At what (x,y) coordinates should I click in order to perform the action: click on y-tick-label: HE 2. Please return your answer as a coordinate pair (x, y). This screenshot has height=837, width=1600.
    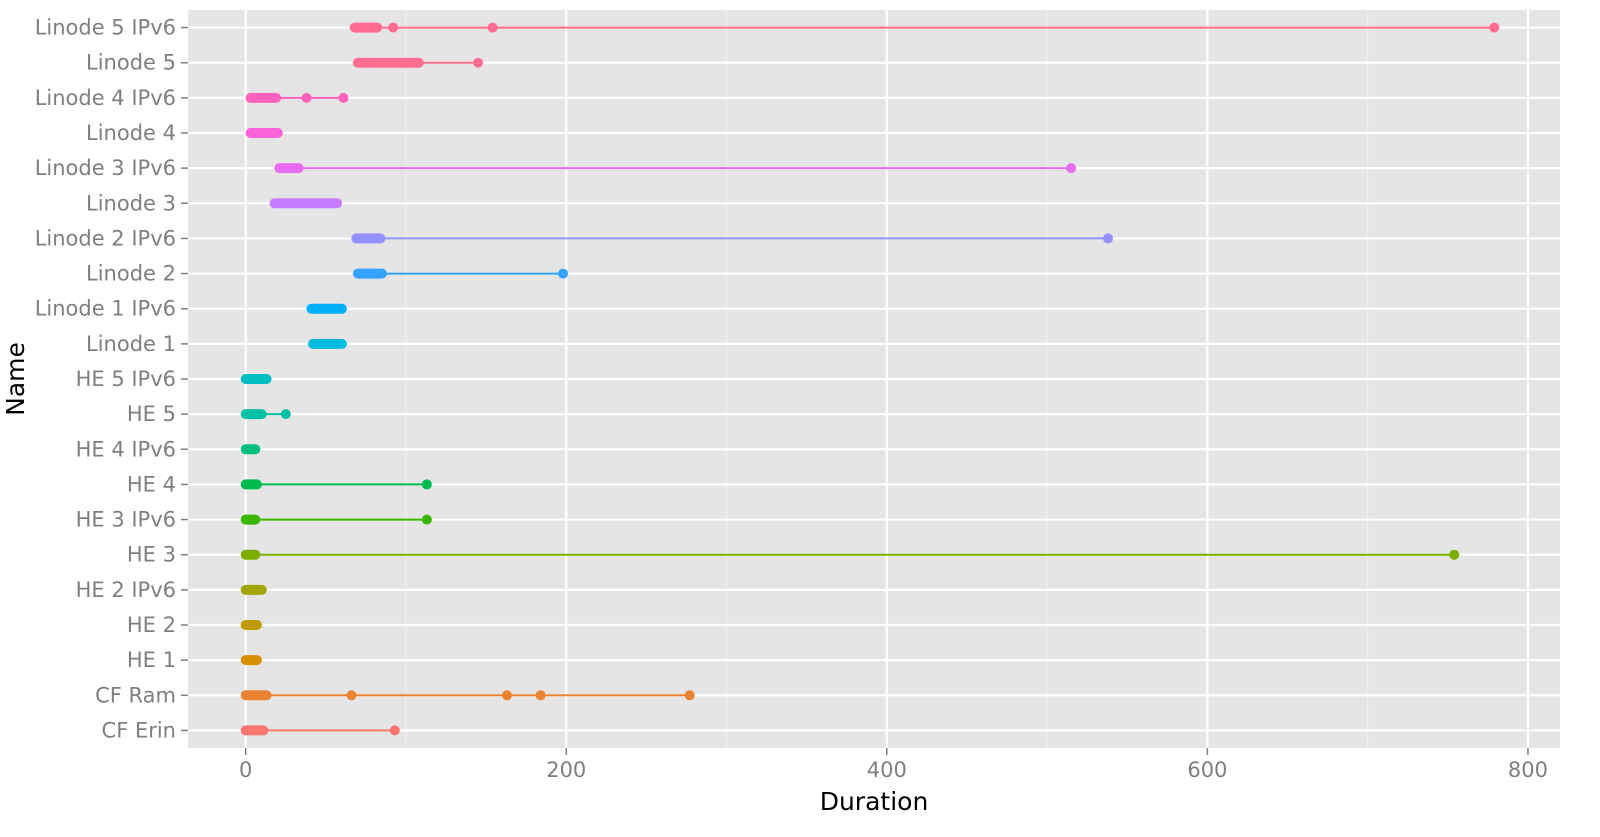
    Looking at the image, I should click on (151, 625).